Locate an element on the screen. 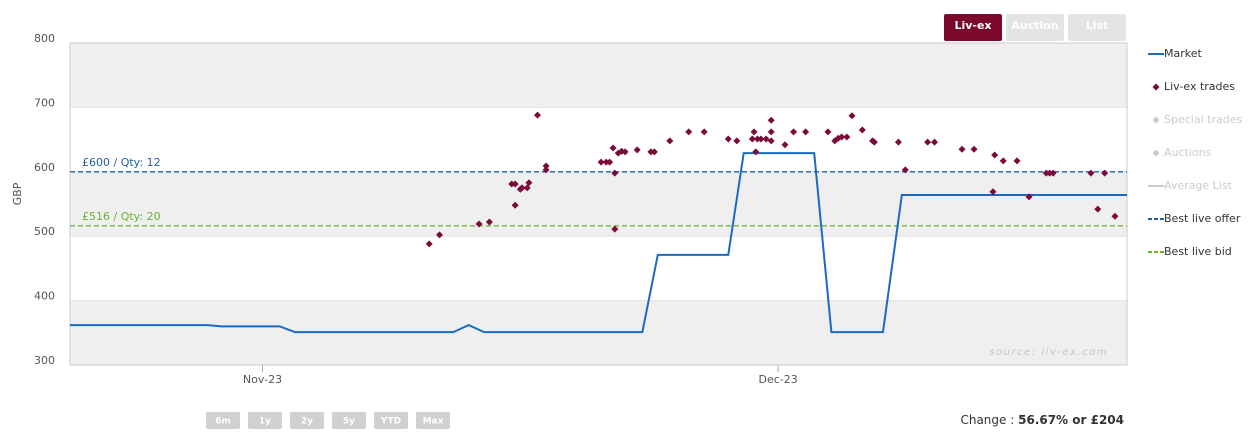  legend-label: Average List is located at coordinates (1198, 185).